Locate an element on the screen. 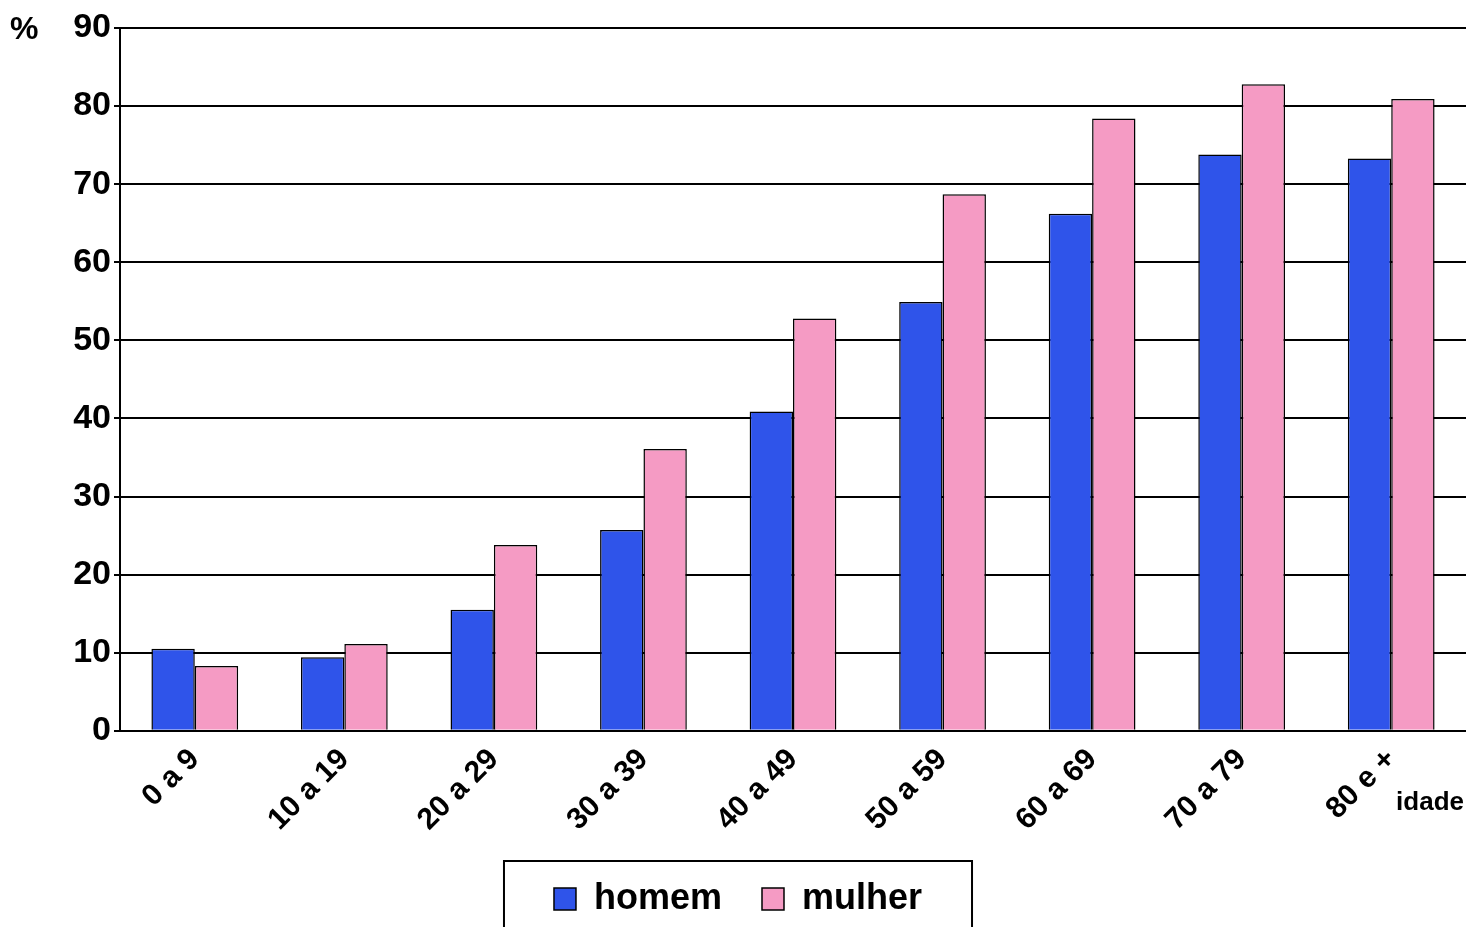 This screenshot has height=927, width=1466. legend-label: mulher is located at coordinates (862, 896).